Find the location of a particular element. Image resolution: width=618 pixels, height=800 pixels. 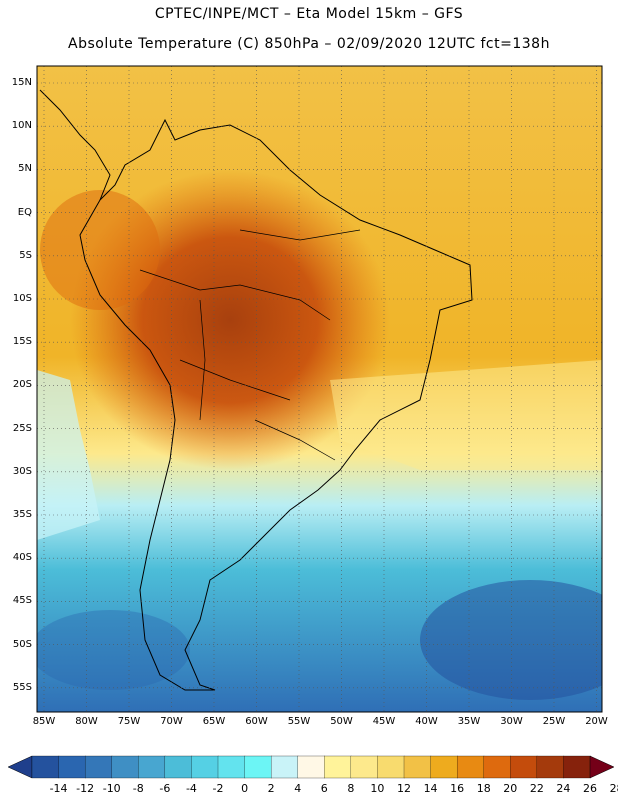

cool-coast-west is located at coordinates (68, 455).